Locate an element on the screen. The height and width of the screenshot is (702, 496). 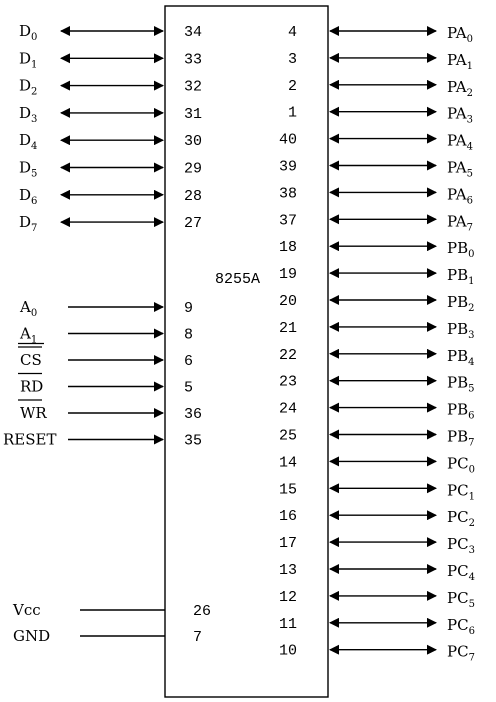
label-cs: CS is located at coordinates (31, 360).